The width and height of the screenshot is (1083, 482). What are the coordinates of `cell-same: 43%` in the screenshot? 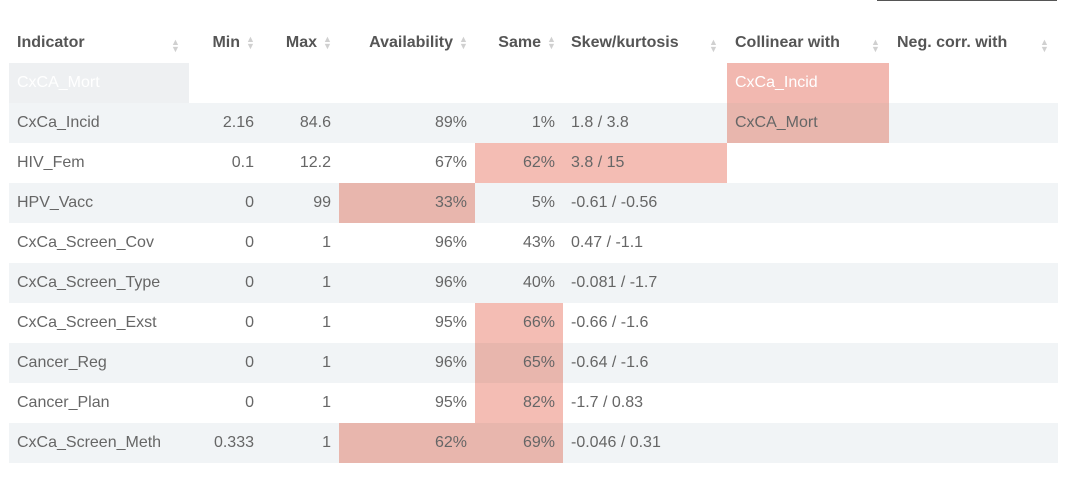 It's located at (538, 242).